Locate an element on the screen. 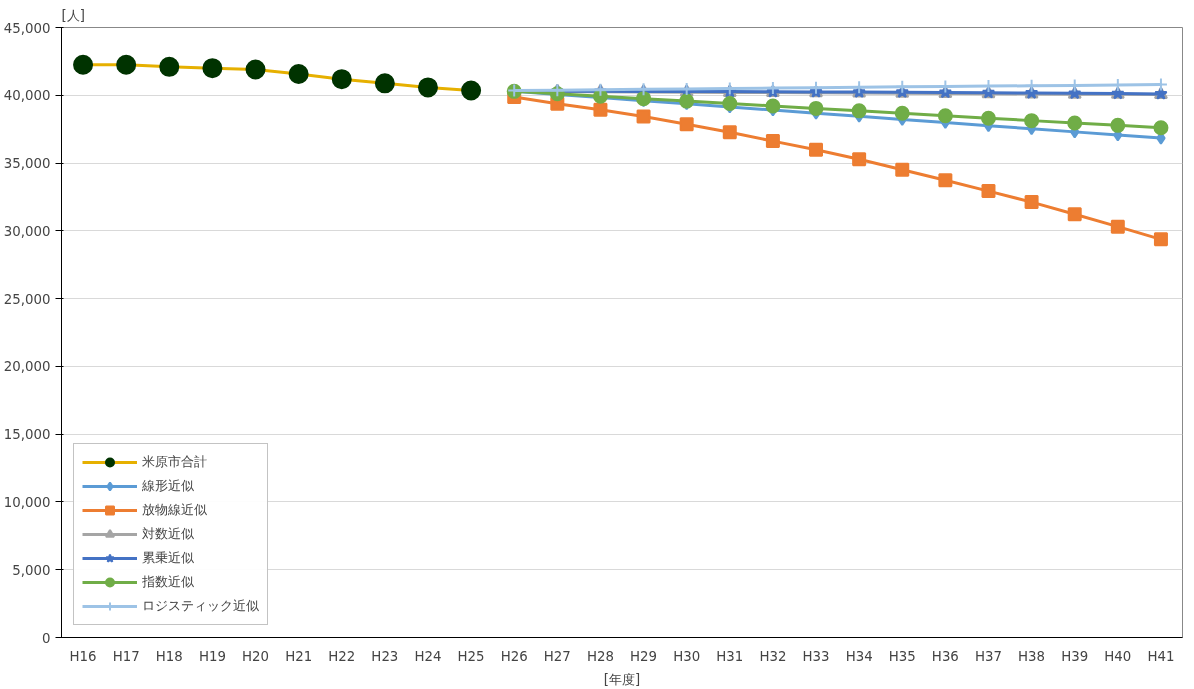 This screenshot has width=1194, height=689. x-tick-label: H39 is located at coordinates (1075, 656).